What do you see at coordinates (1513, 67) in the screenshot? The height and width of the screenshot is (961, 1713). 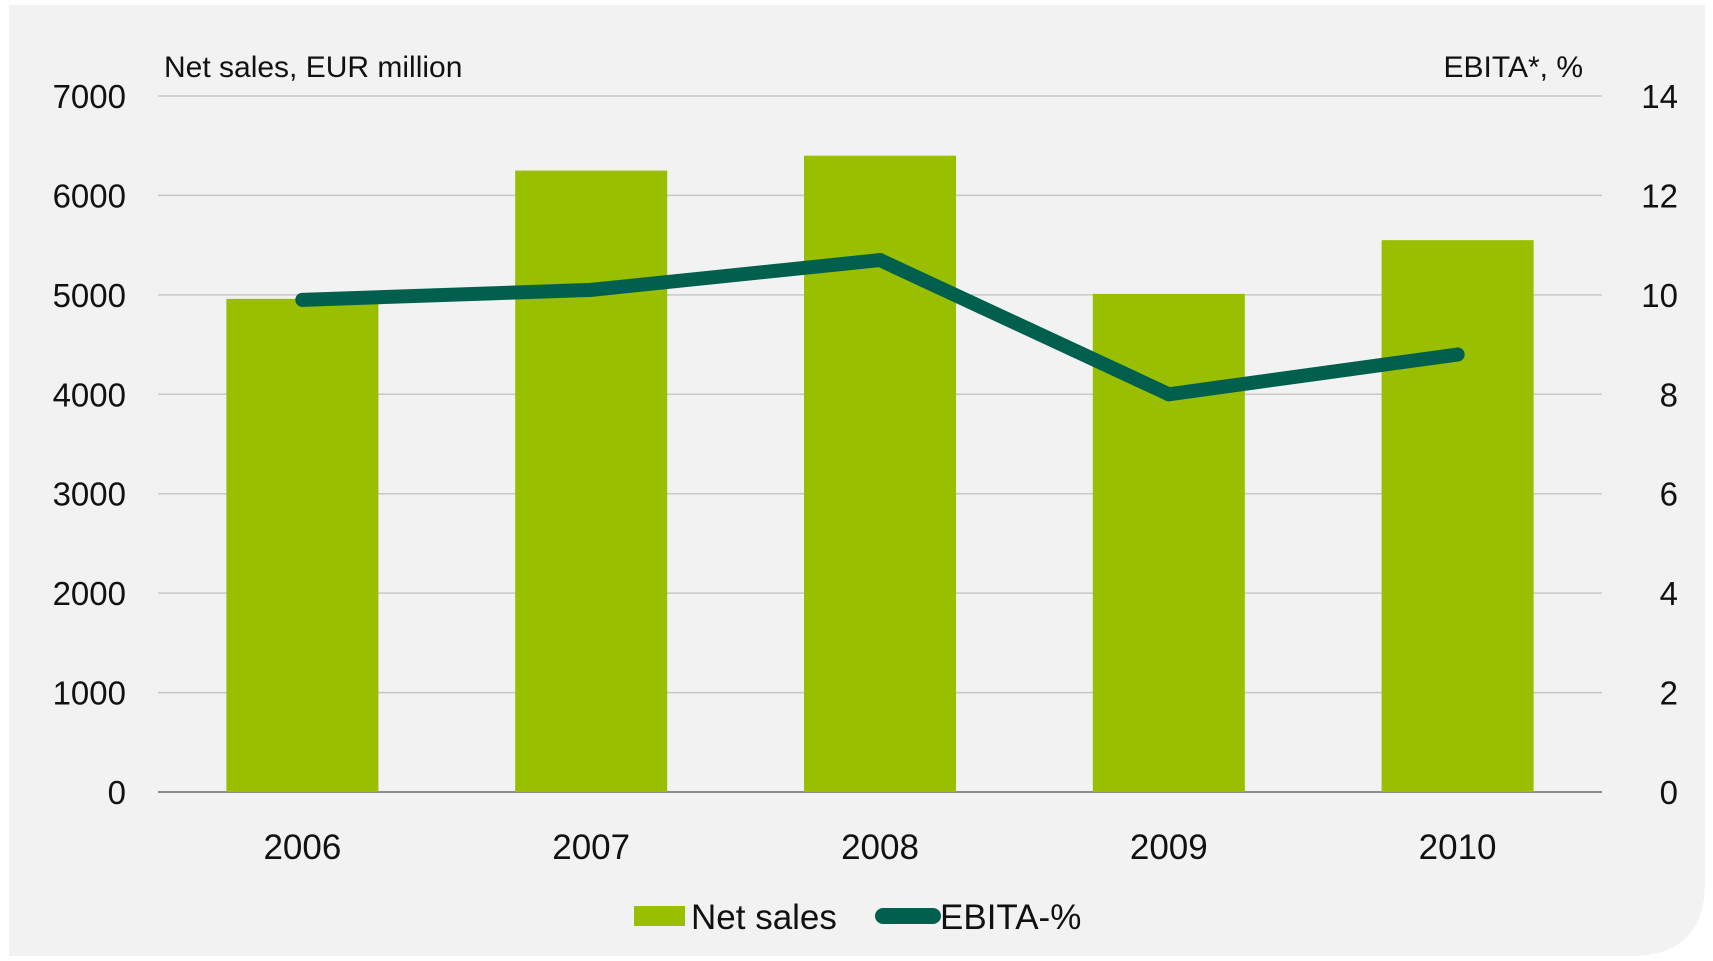 I see `right-axis-title: EBITA*, %` at bounding box center [1513, 67].